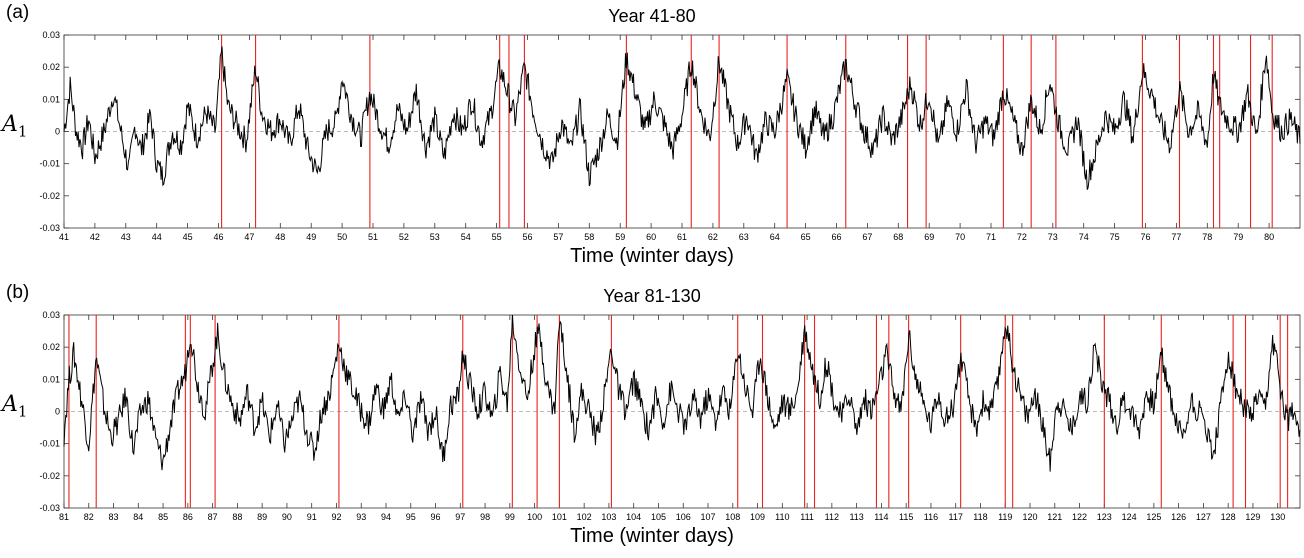 The height and width of the screenshot is (558, 1304). What do you see at coordinates (336, 517) in the screenshot?
I see `x-tick-label: 92` at bounding box center [336, 517].